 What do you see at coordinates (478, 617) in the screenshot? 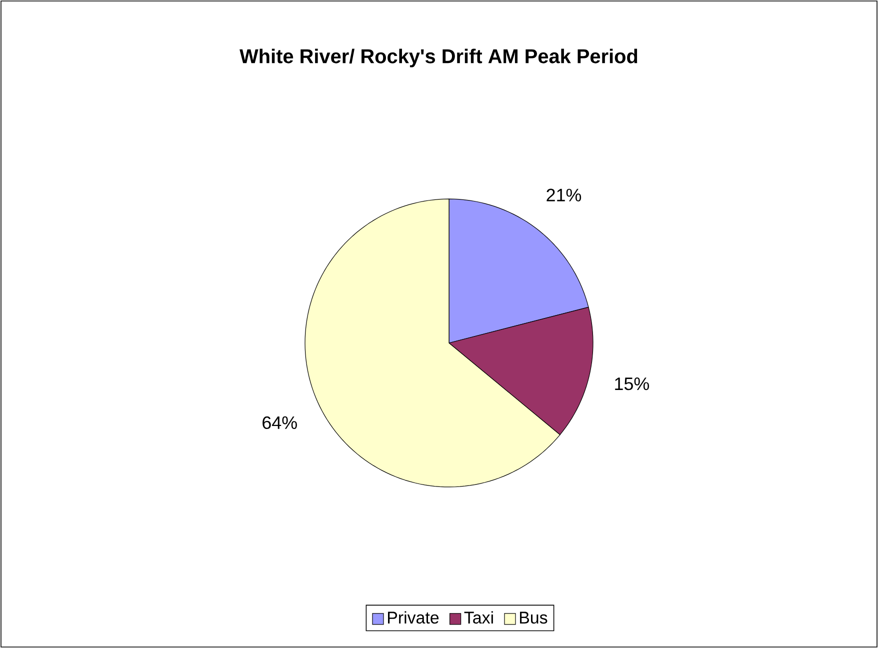
I see `legend-label: Taxi` at bounding box center [478, 617].